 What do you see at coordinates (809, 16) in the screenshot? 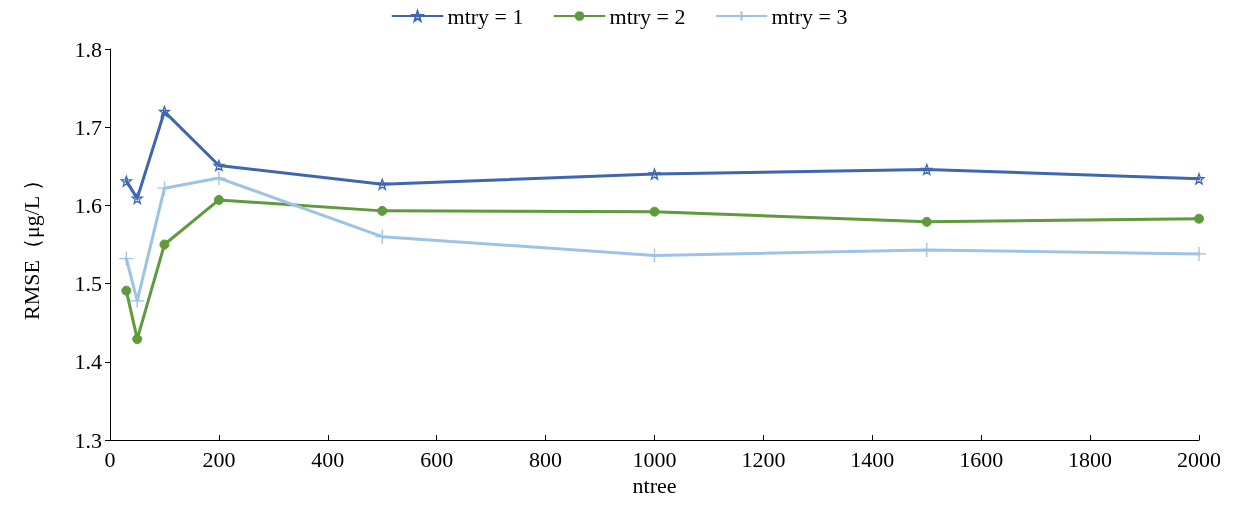
I see `legend-label: mtry = 3` at bounding box center [809, 16].